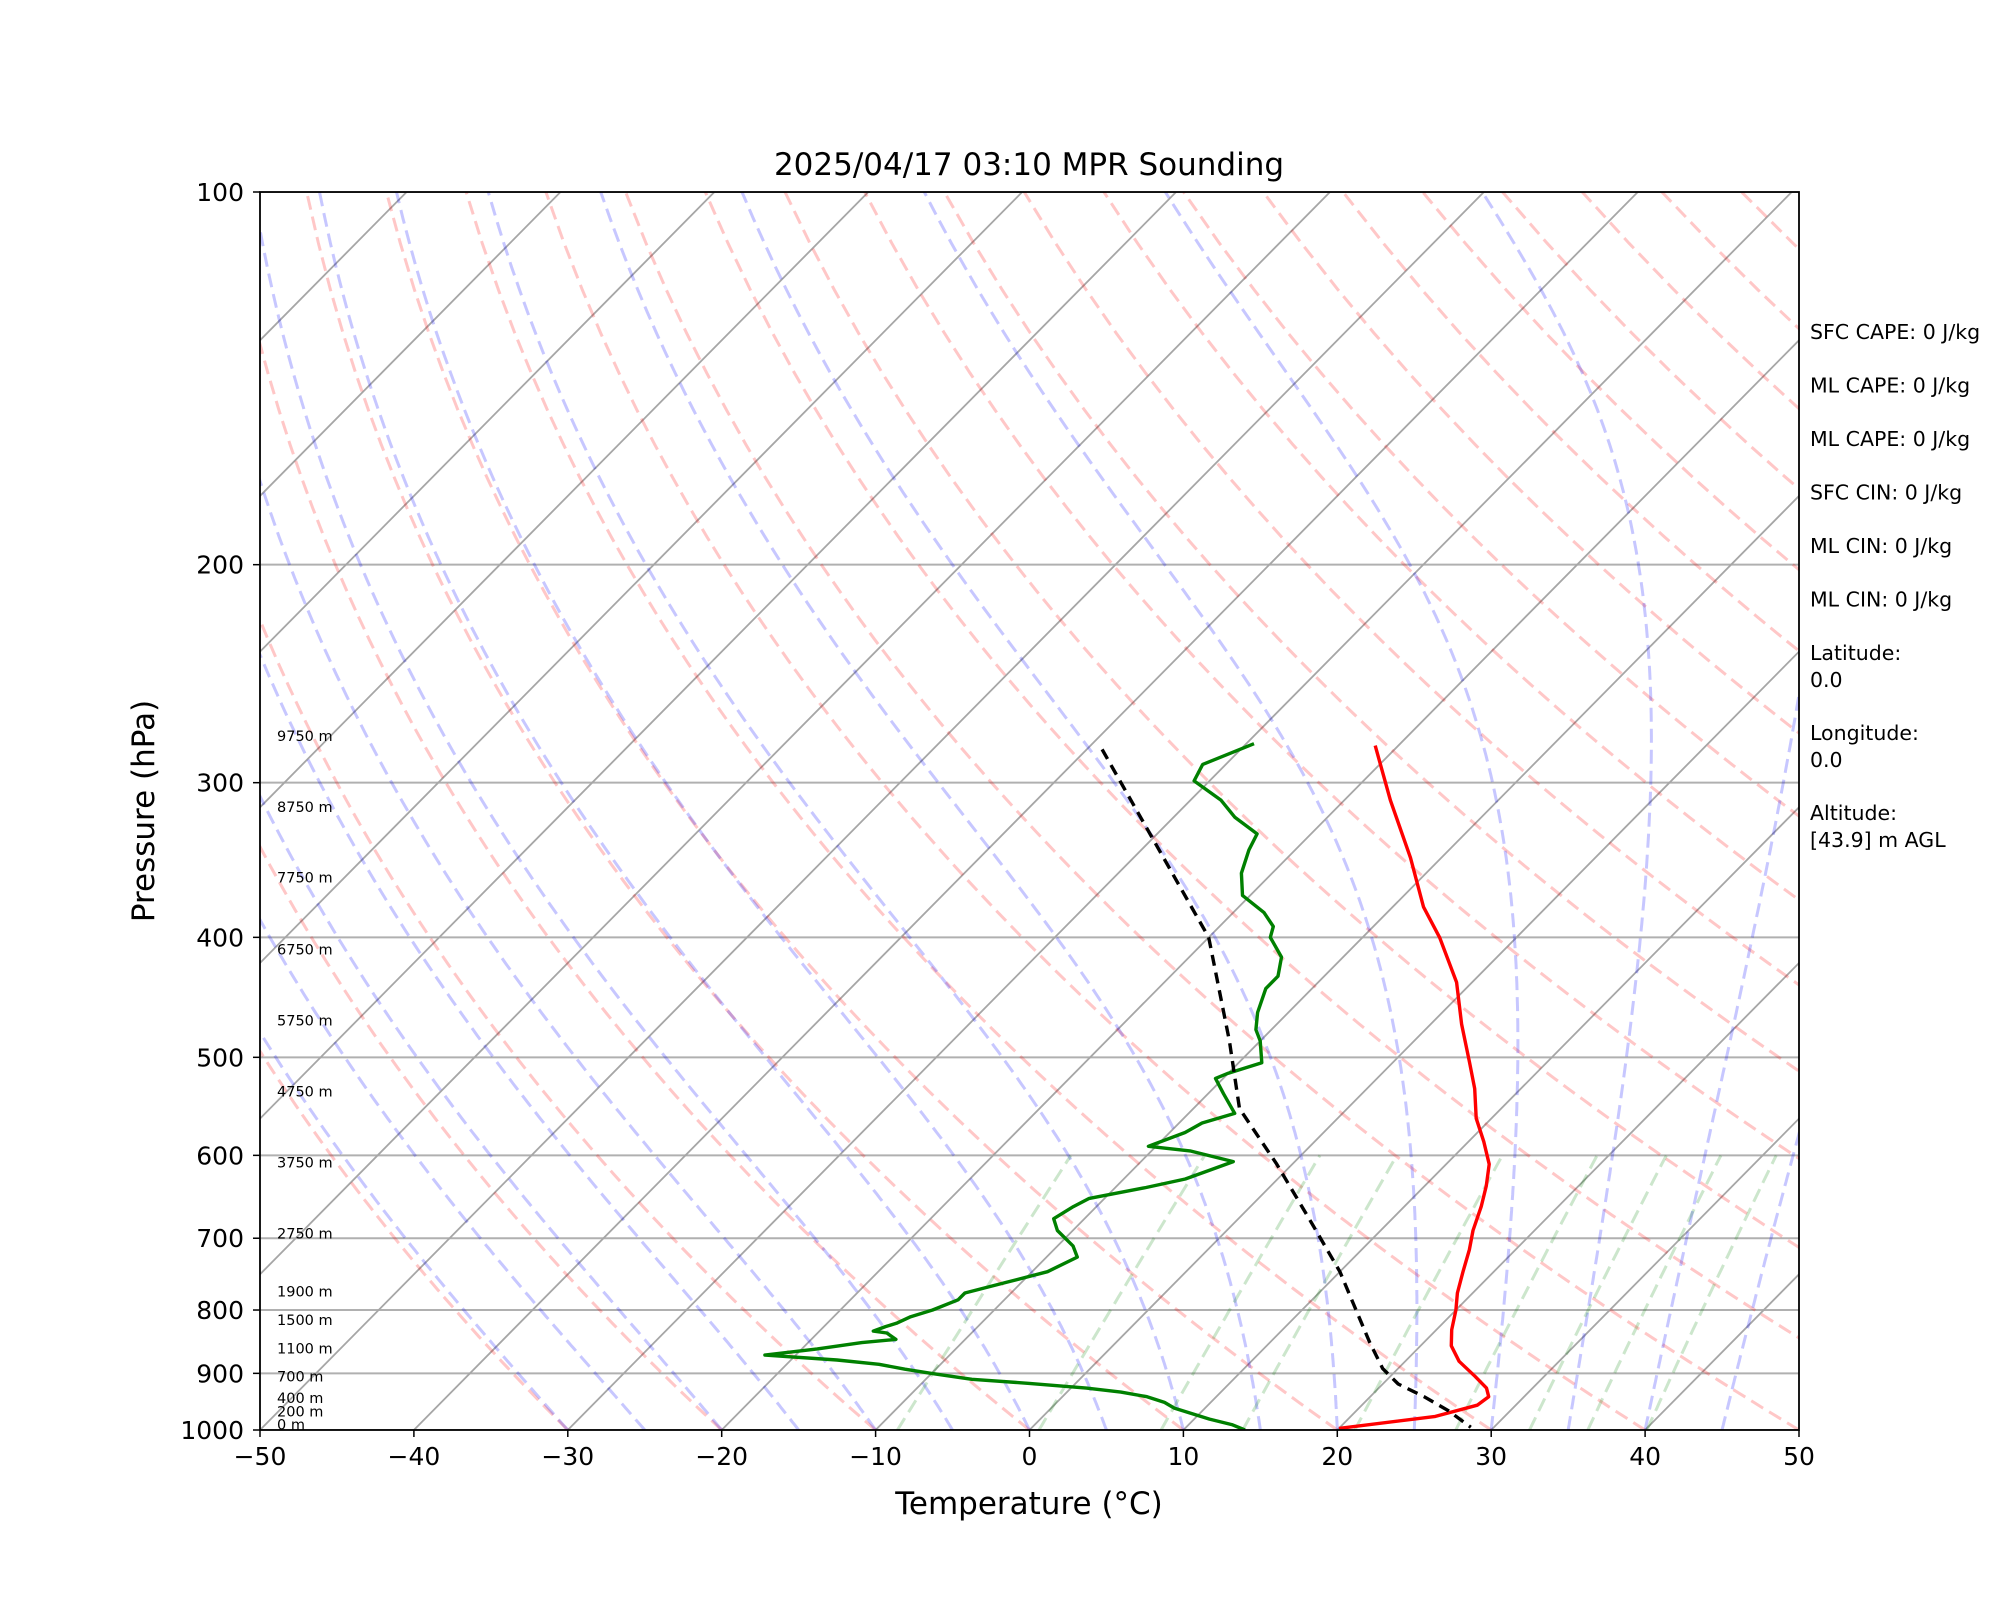 This screenshot has height=1600, width=2000. I want to click on x-tick-label: 10, so click(1183, 1456).